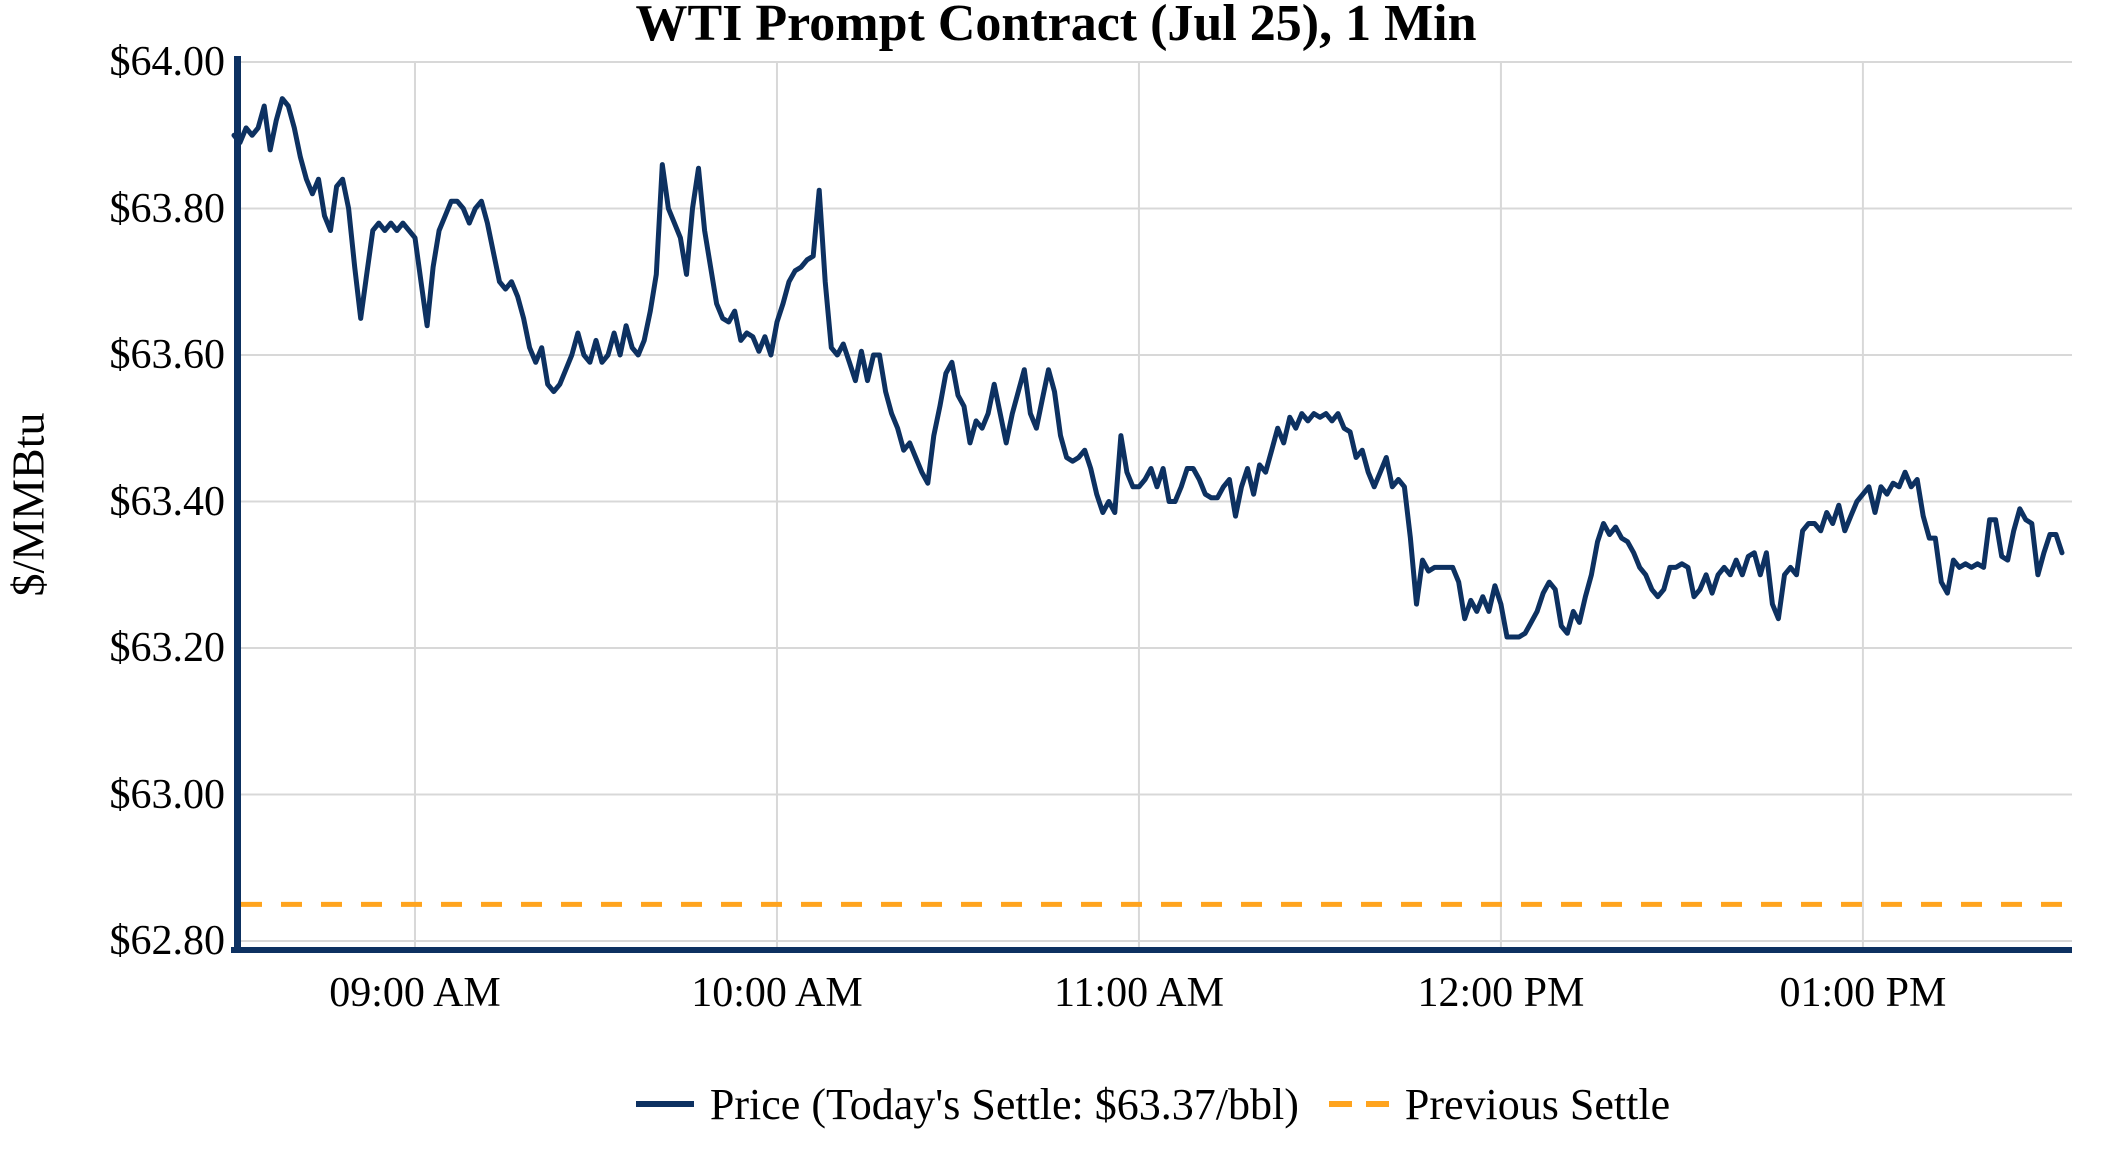 This screenshot has height=1152, width=2112. I want to click on y-tick-label: $63.20, so click(167, 648).